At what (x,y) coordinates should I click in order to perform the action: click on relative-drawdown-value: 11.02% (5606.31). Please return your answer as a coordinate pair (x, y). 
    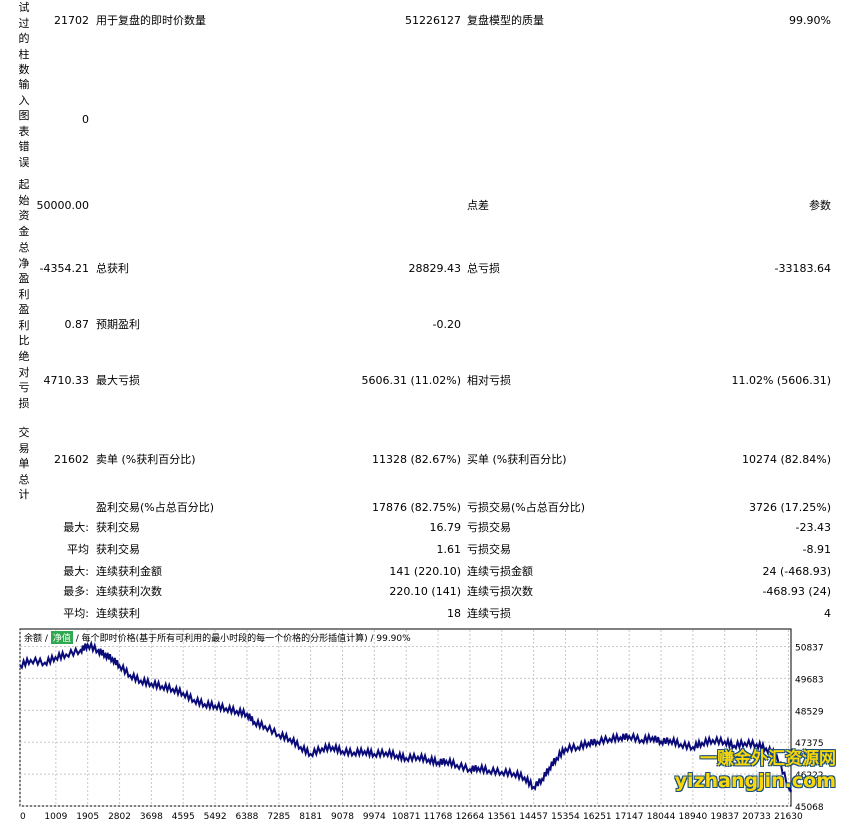
    Looking at the image, I should click on (781, 380).